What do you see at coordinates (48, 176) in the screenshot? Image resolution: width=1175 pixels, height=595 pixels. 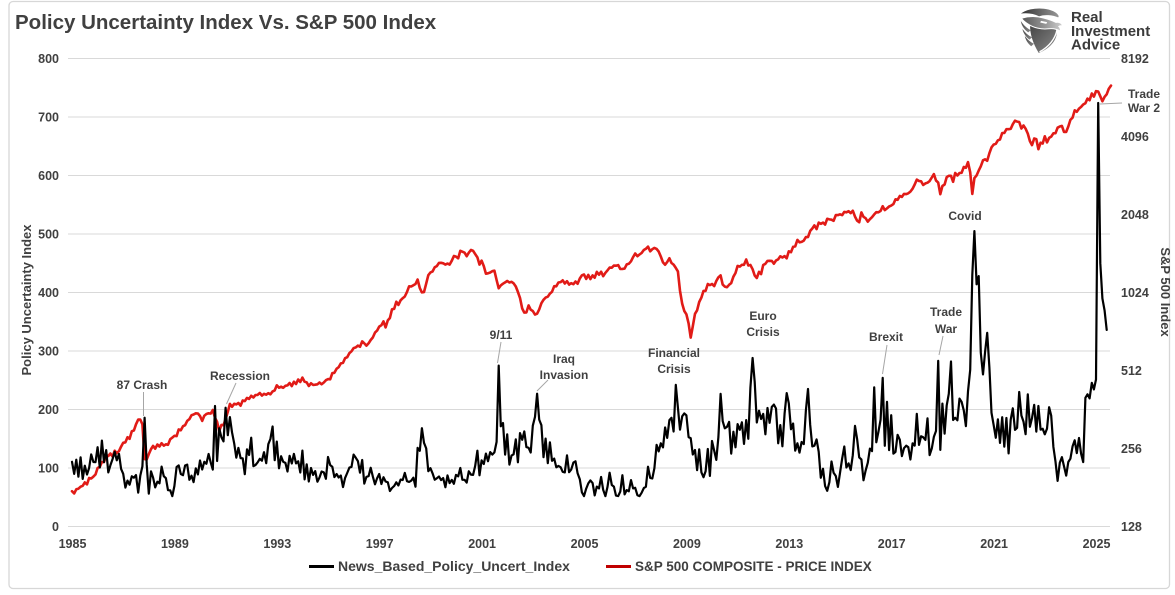 I see `svg-text: 600` at bounding box center [48, 176].